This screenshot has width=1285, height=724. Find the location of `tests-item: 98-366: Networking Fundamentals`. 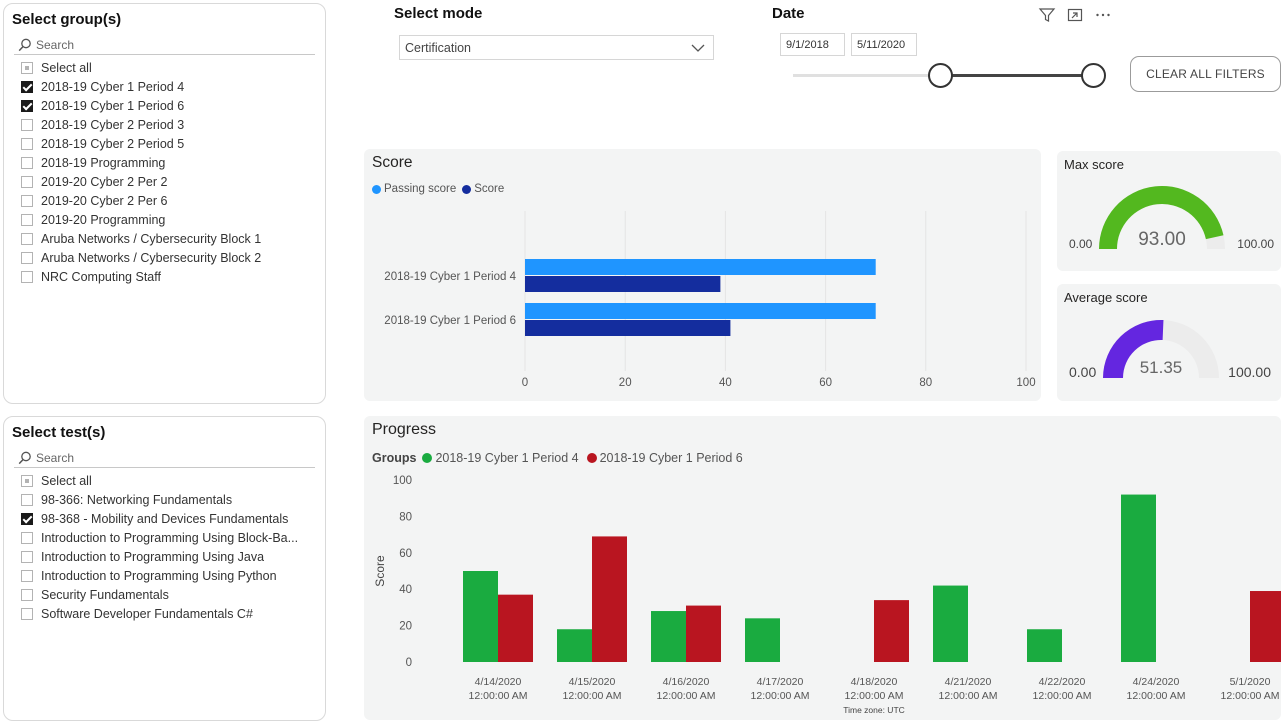

tests-item: 98-366: Networking Fundamentals is located at coordinates (164, 499).